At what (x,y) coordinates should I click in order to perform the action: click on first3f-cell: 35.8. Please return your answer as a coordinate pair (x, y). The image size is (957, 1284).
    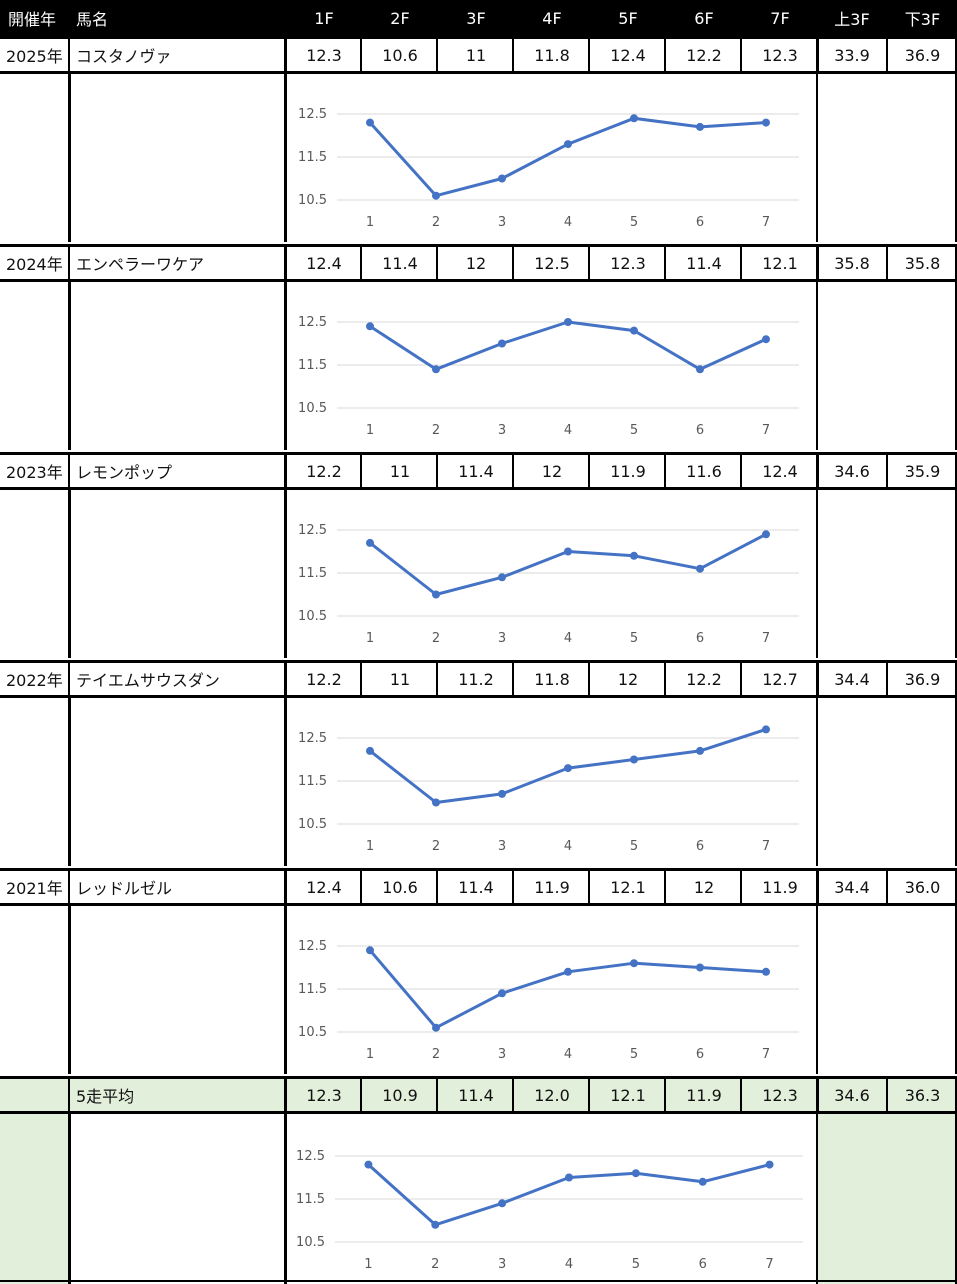
    Looking at the image, I should click on (852, 263).